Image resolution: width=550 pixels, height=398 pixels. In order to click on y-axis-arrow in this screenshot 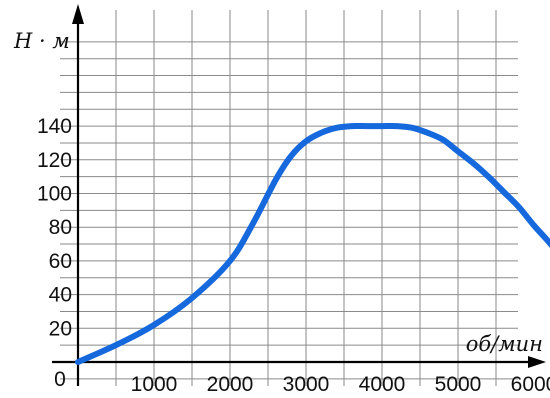, I will do `click(78, 14)`.